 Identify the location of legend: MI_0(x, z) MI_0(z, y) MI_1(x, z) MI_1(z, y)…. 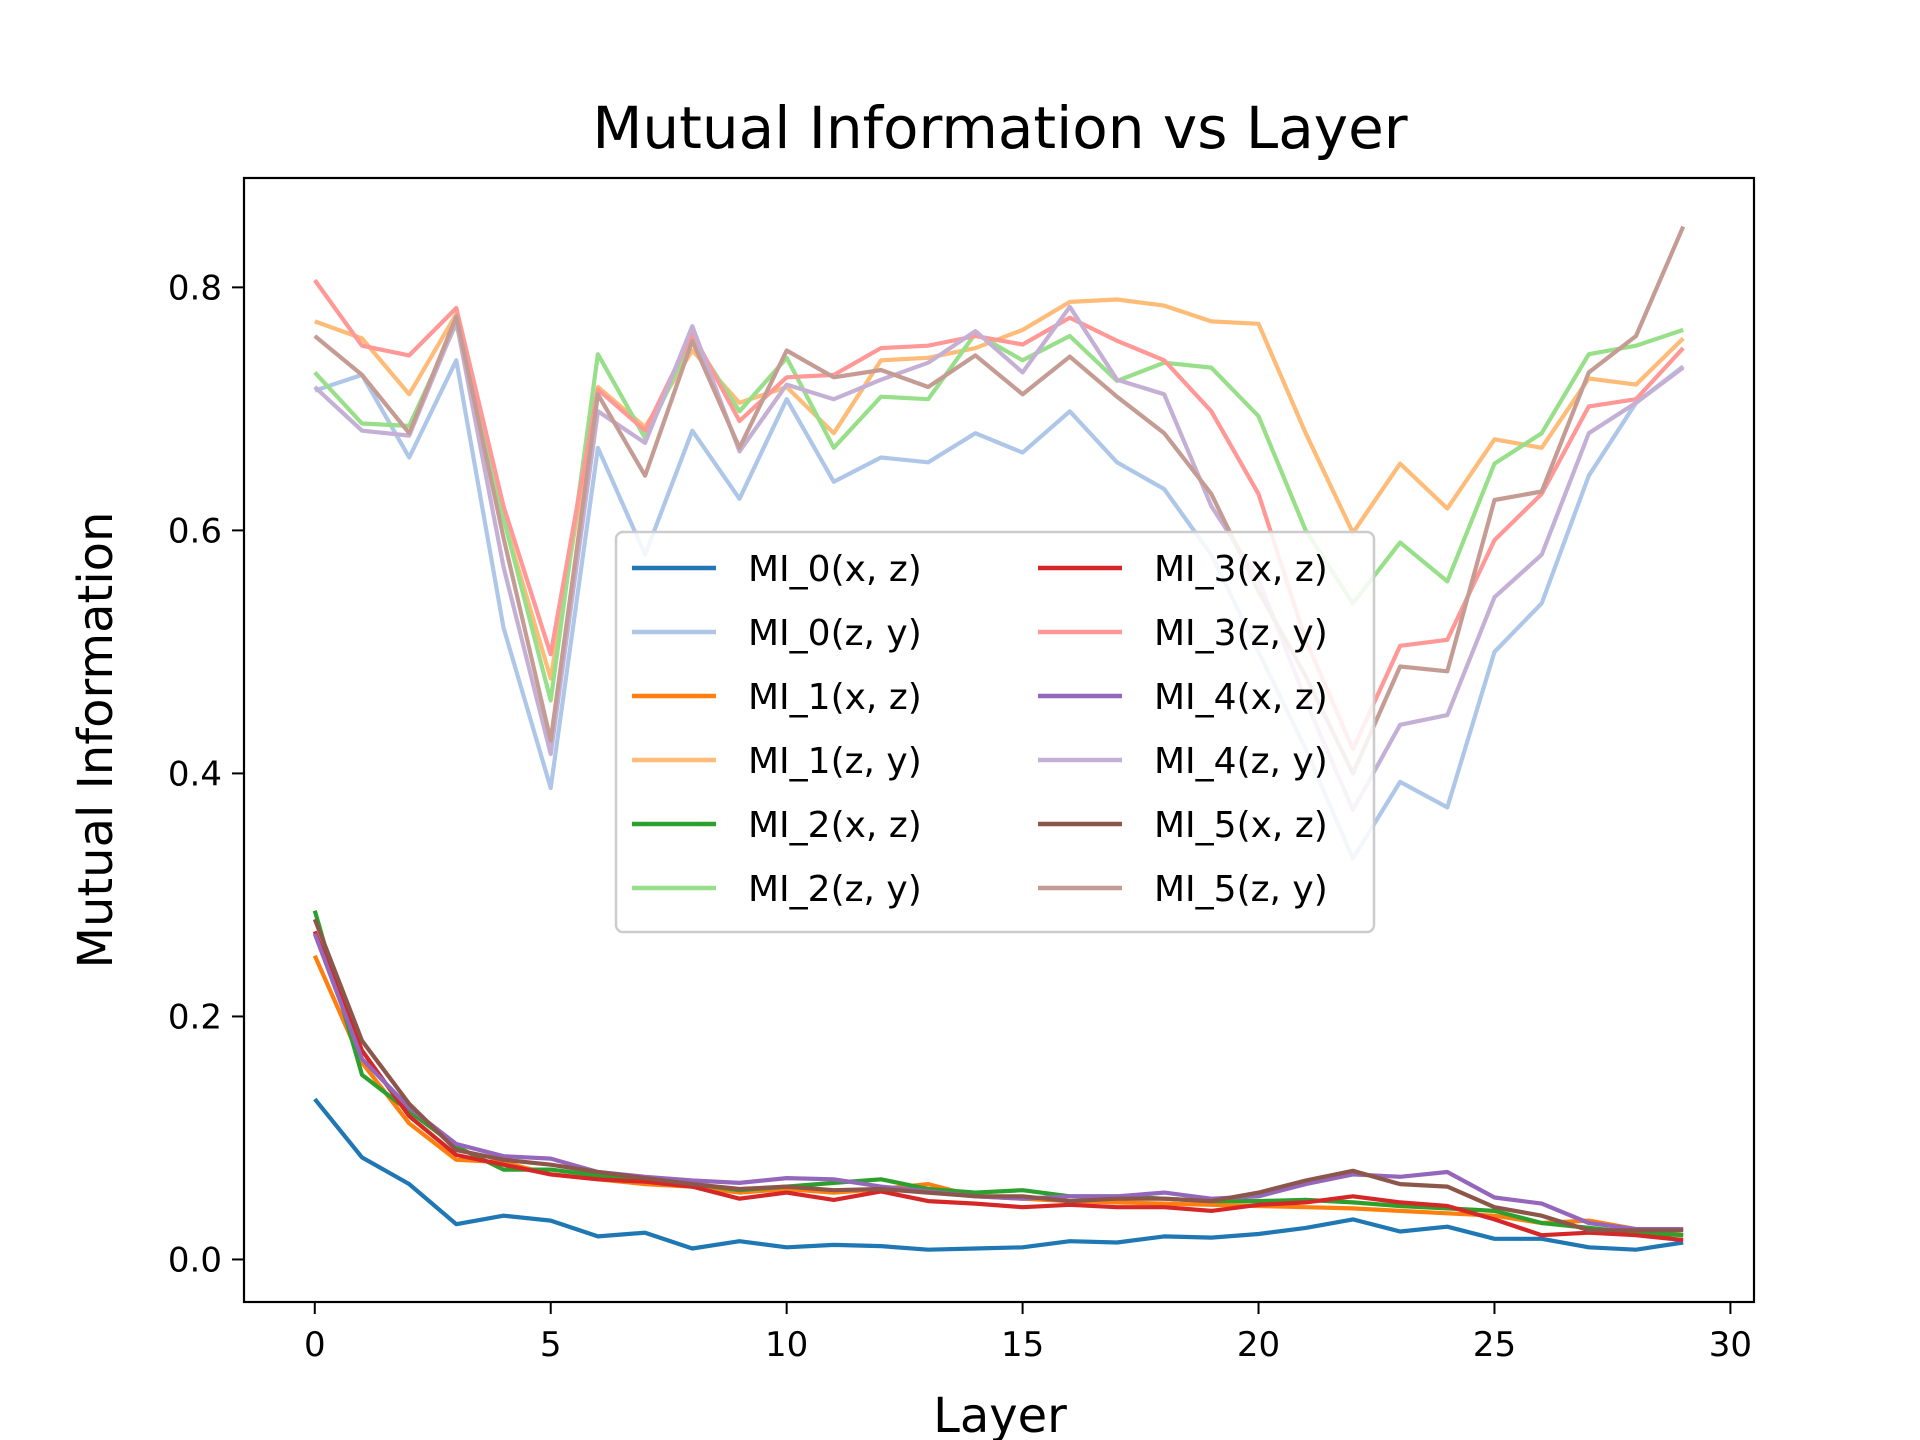
(995, 732).